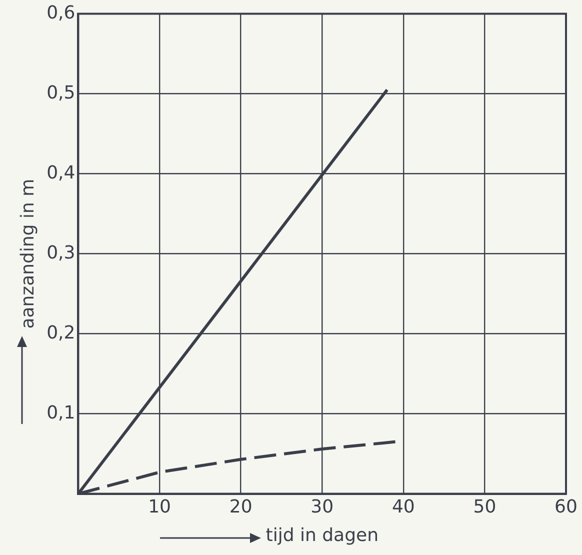  I want to click on x-tick-label: 40, so click(403, 507).